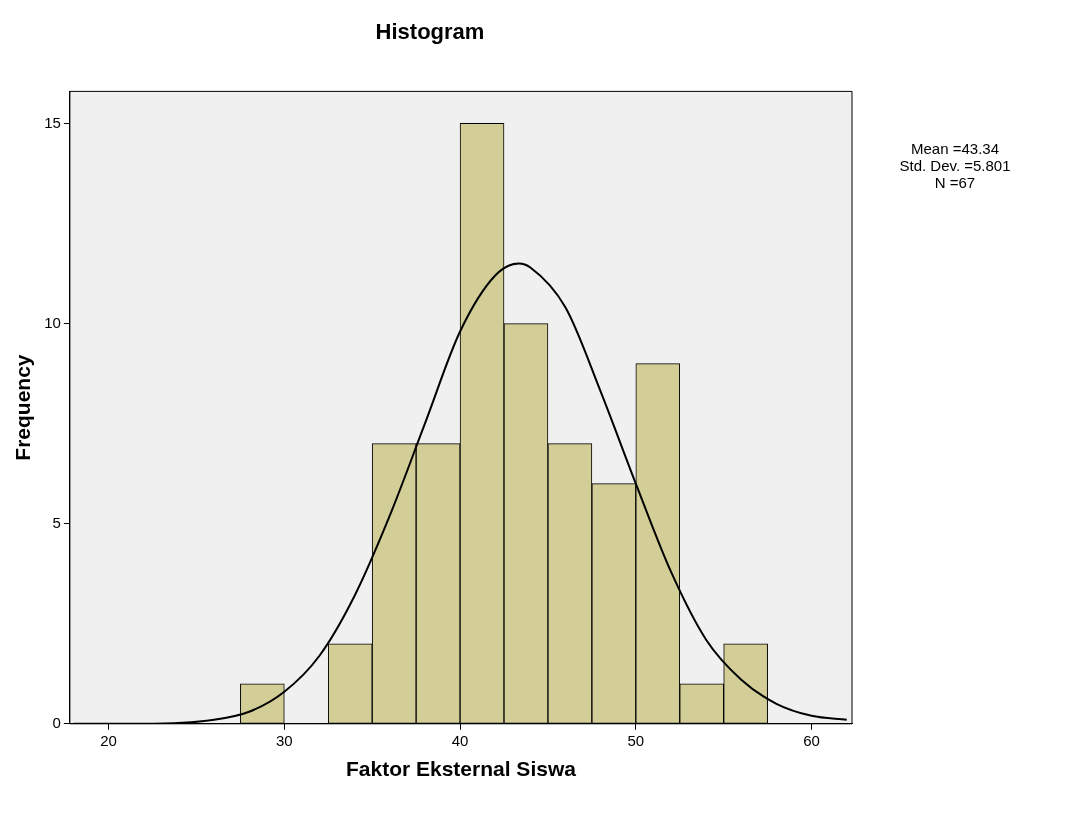 The height and width of the screenshot is (832, 1067). Describe the element at coordinates (108, 740) in the screenshot. I see `x-tick-label: 20` at that location.